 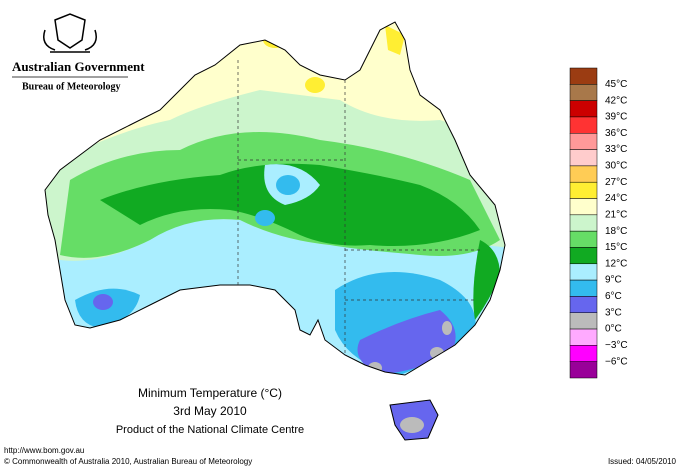 I want to click on legend-label: 42°C, so click(x=616, y=100).